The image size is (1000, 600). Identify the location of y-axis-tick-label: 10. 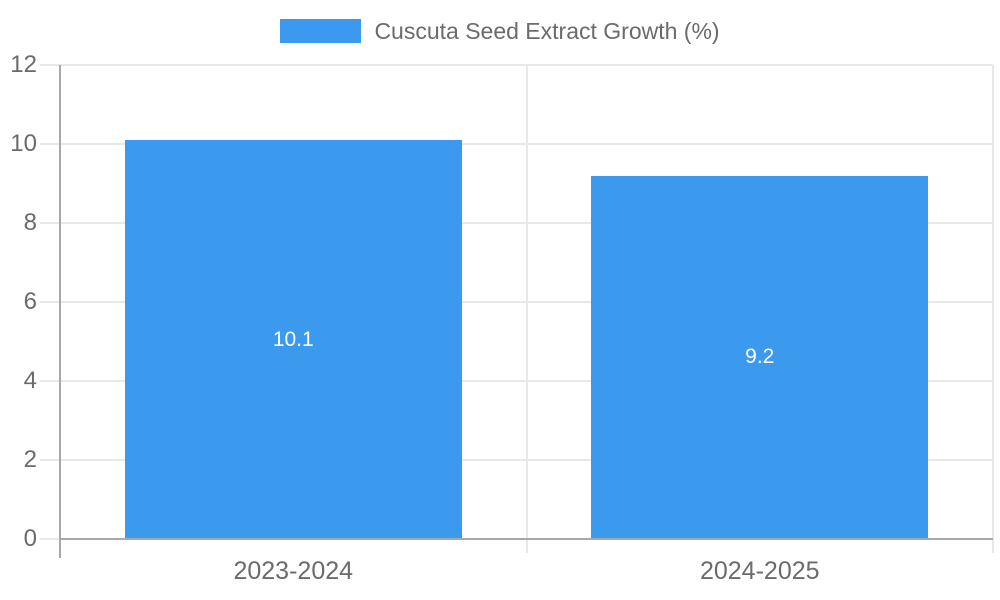
(23, 143).